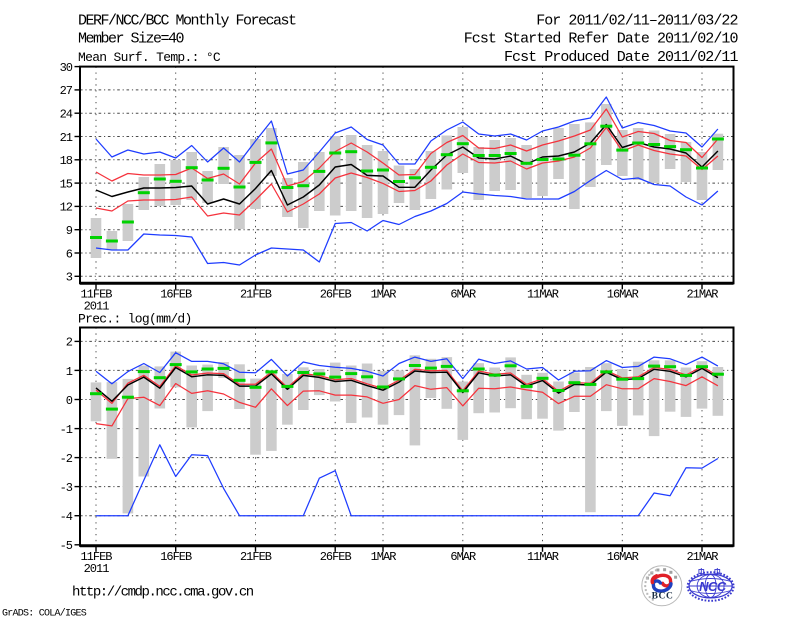  I want to click on svg-text: http://cmdp.ncc.cma.gov.cn, so click(163, 593).